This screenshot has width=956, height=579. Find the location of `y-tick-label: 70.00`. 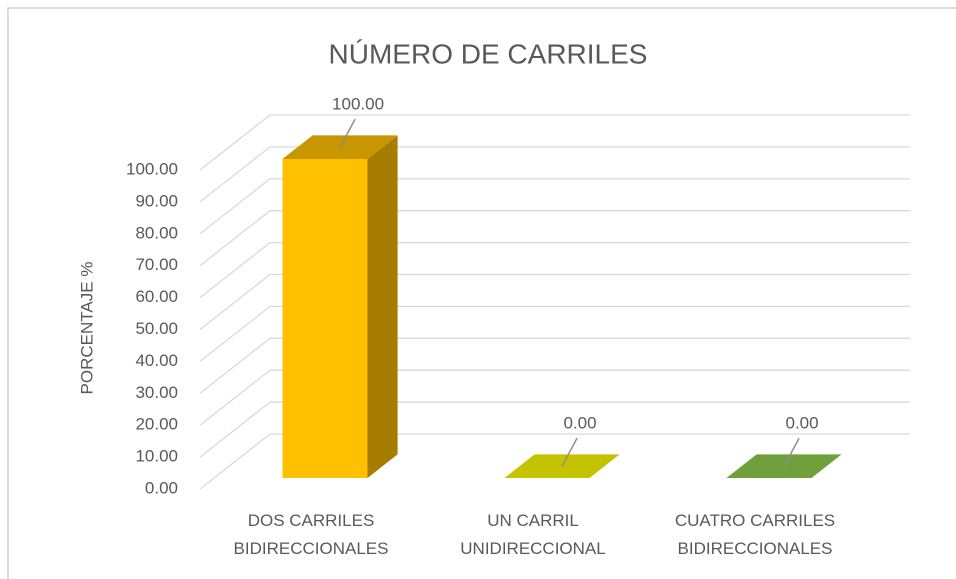

y-tick-label: 70.00 is located at coordinates (156, 264).